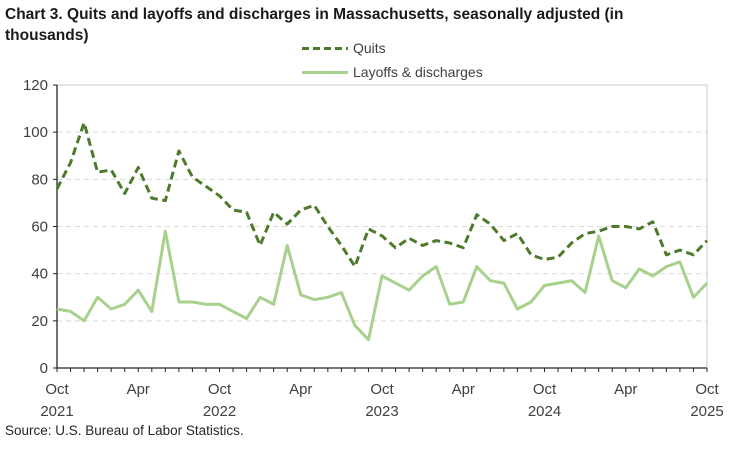  What do you see at coordinates (392, 48) in the screenshot?
I see `legend-item-quits: Quits` at bounding box center [392, 48].